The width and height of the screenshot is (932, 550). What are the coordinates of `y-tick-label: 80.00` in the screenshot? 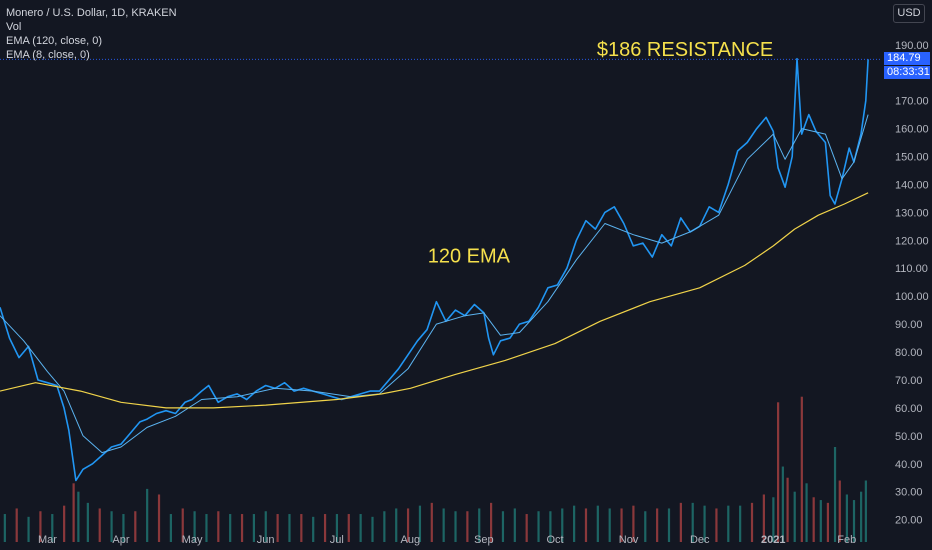 It's located at (909, 353).